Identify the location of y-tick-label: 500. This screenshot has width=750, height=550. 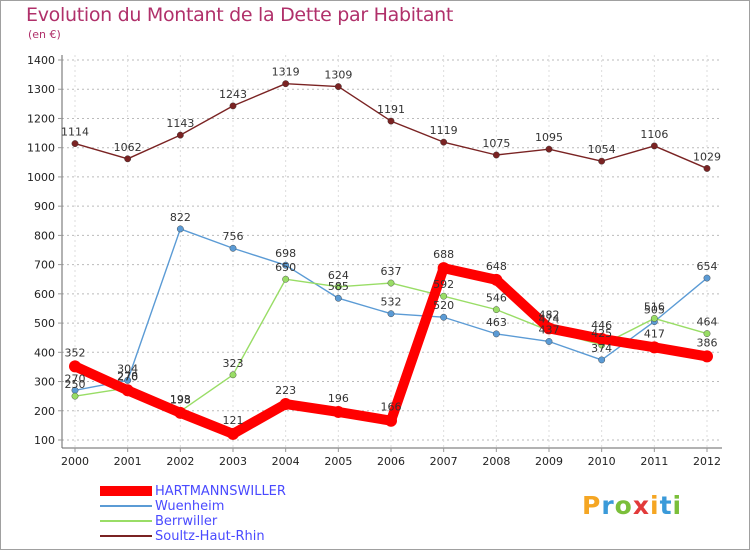
(44, 323).